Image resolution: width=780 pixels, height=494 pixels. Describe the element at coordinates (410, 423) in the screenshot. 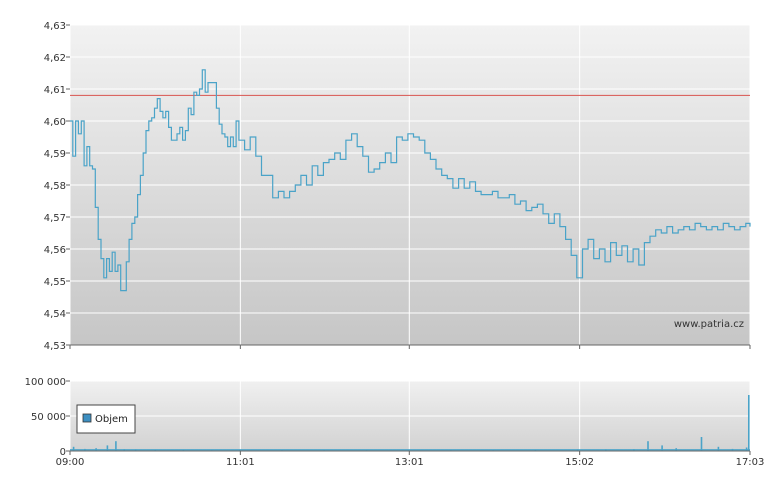

I see `volume-bars` at that location.